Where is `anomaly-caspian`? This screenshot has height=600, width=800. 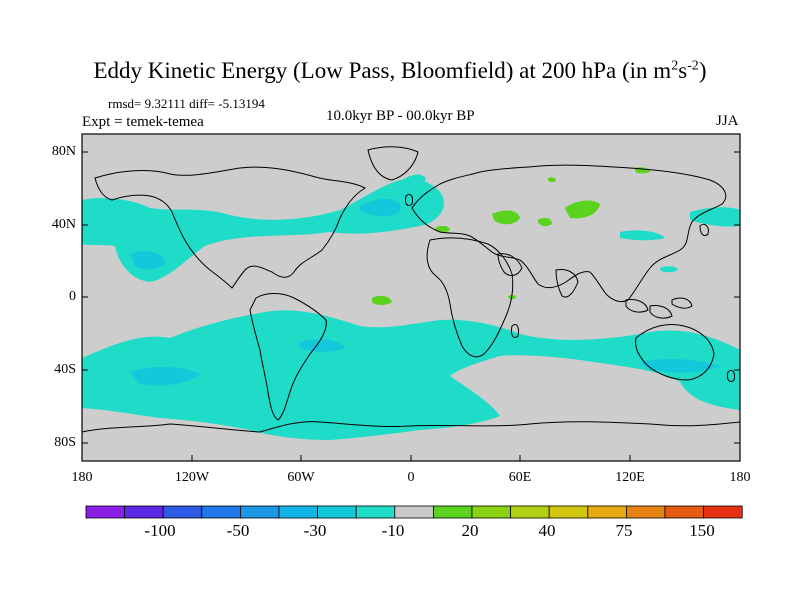
anomaly-caspian is located at coordinates (506, 217).